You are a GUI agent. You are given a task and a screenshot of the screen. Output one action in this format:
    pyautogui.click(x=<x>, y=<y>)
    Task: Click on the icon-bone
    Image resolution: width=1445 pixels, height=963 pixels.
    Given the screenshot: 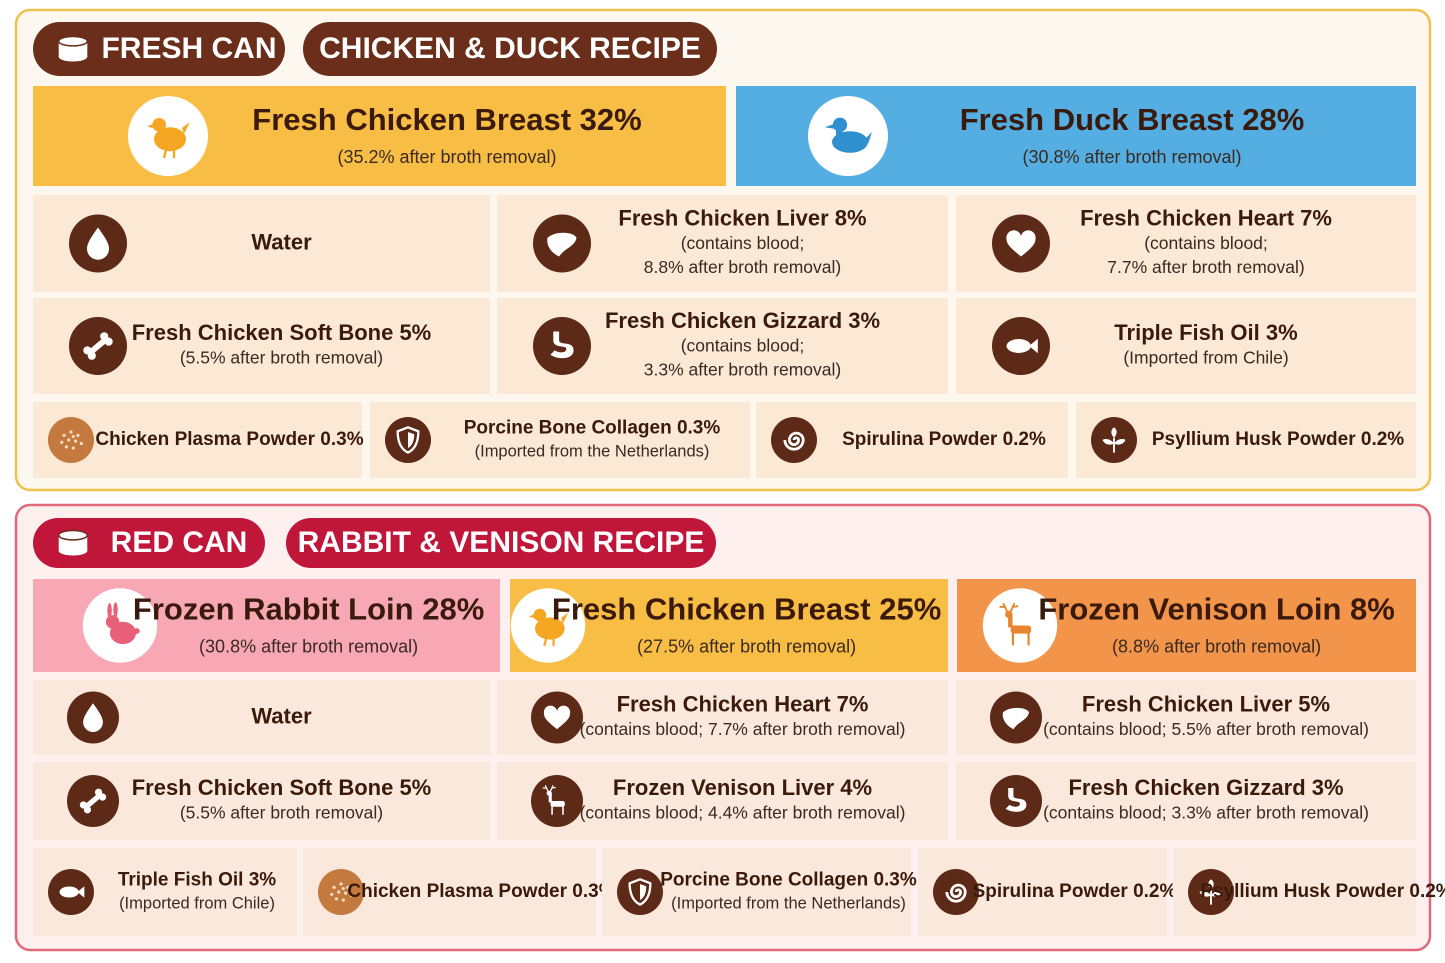 What is the action you would take?
    pyautogui.click(x=93, y=801)
    